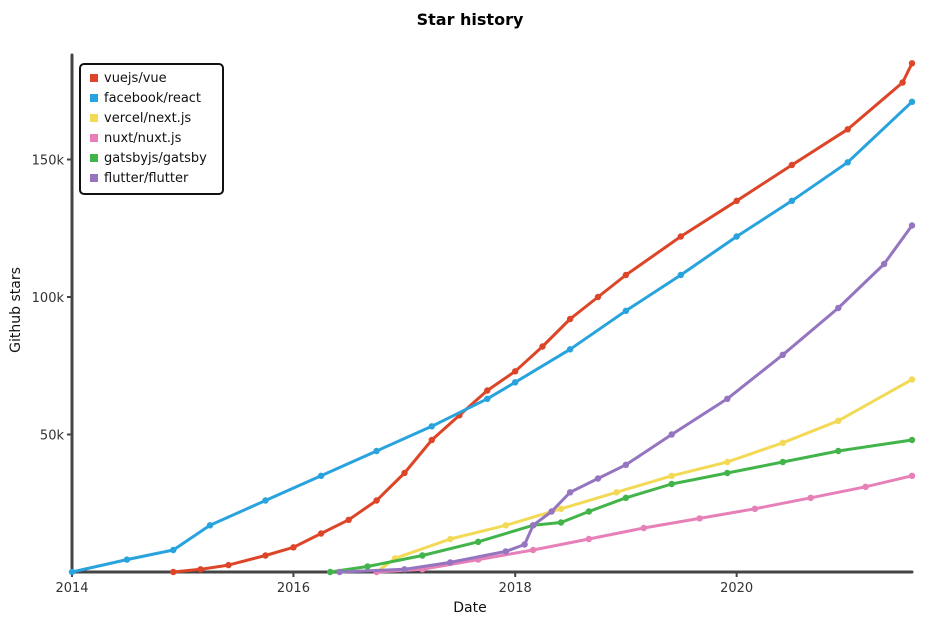 The width and height of the screenshot is (939, 625). Describe the element at coordinates (71, 588) in the screenshot. I see `x-tick-label: 2014` at that location.